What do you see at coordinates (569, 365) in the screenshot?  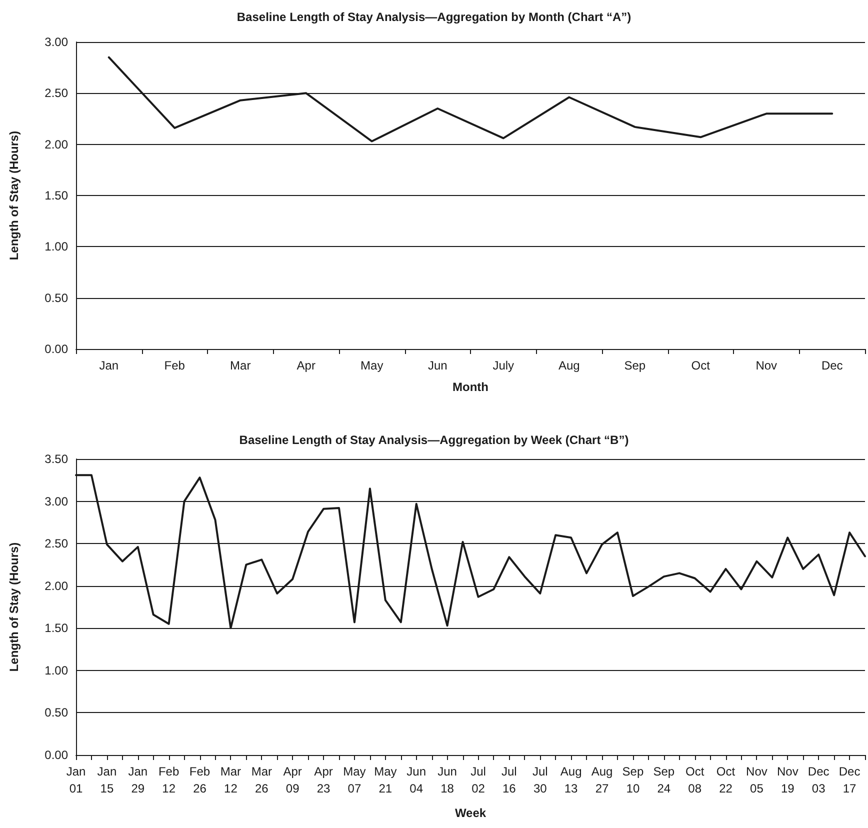 I see `x-tick-label: Aug` at bounding box center [569, 365].